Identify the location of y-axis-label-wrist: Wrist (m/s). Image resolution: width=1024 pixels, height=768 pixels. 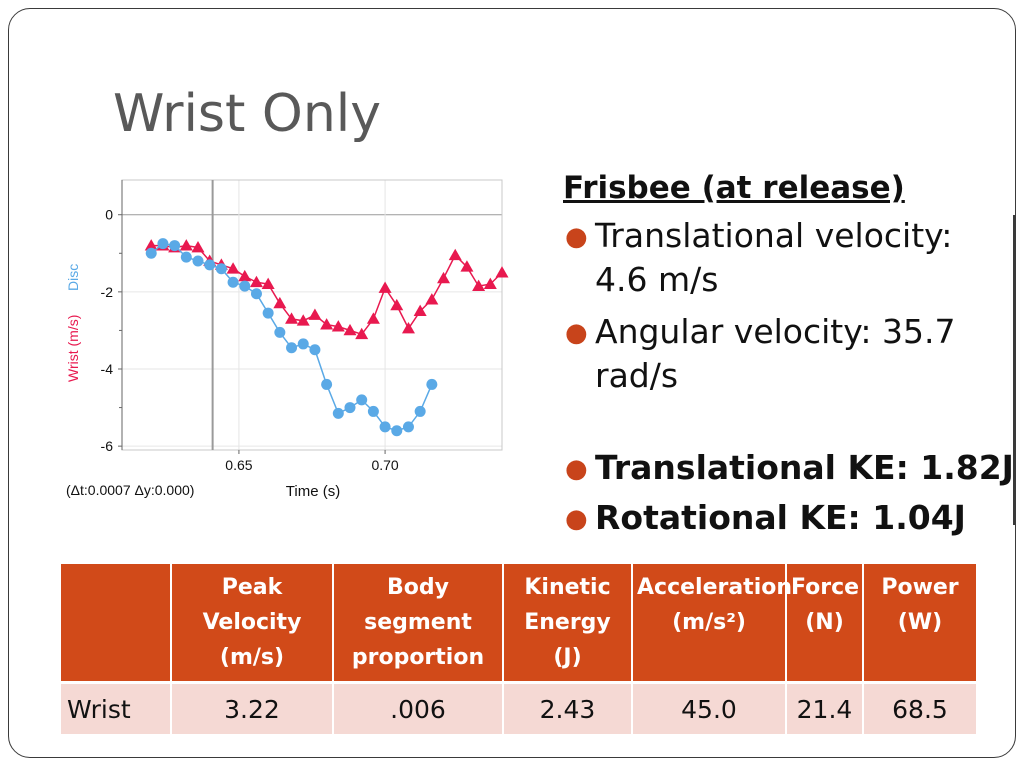
(73, 348).